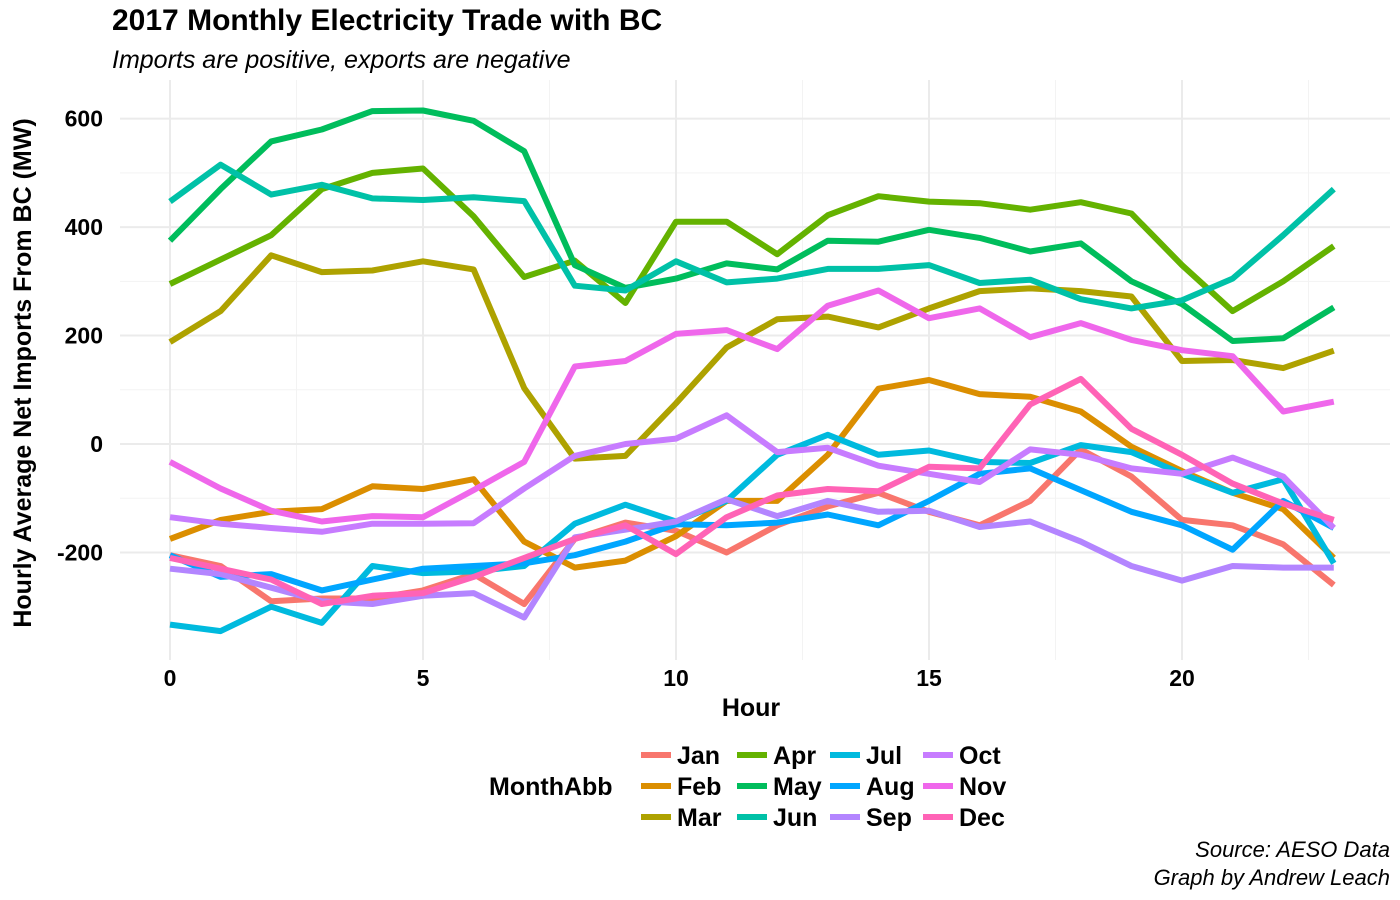 This screenshot has width=1400, height=900. What do you see at coordinates (80, 552) in the screenshot?
I see `y-tick-label: -200` at bounding box center [80, 552].